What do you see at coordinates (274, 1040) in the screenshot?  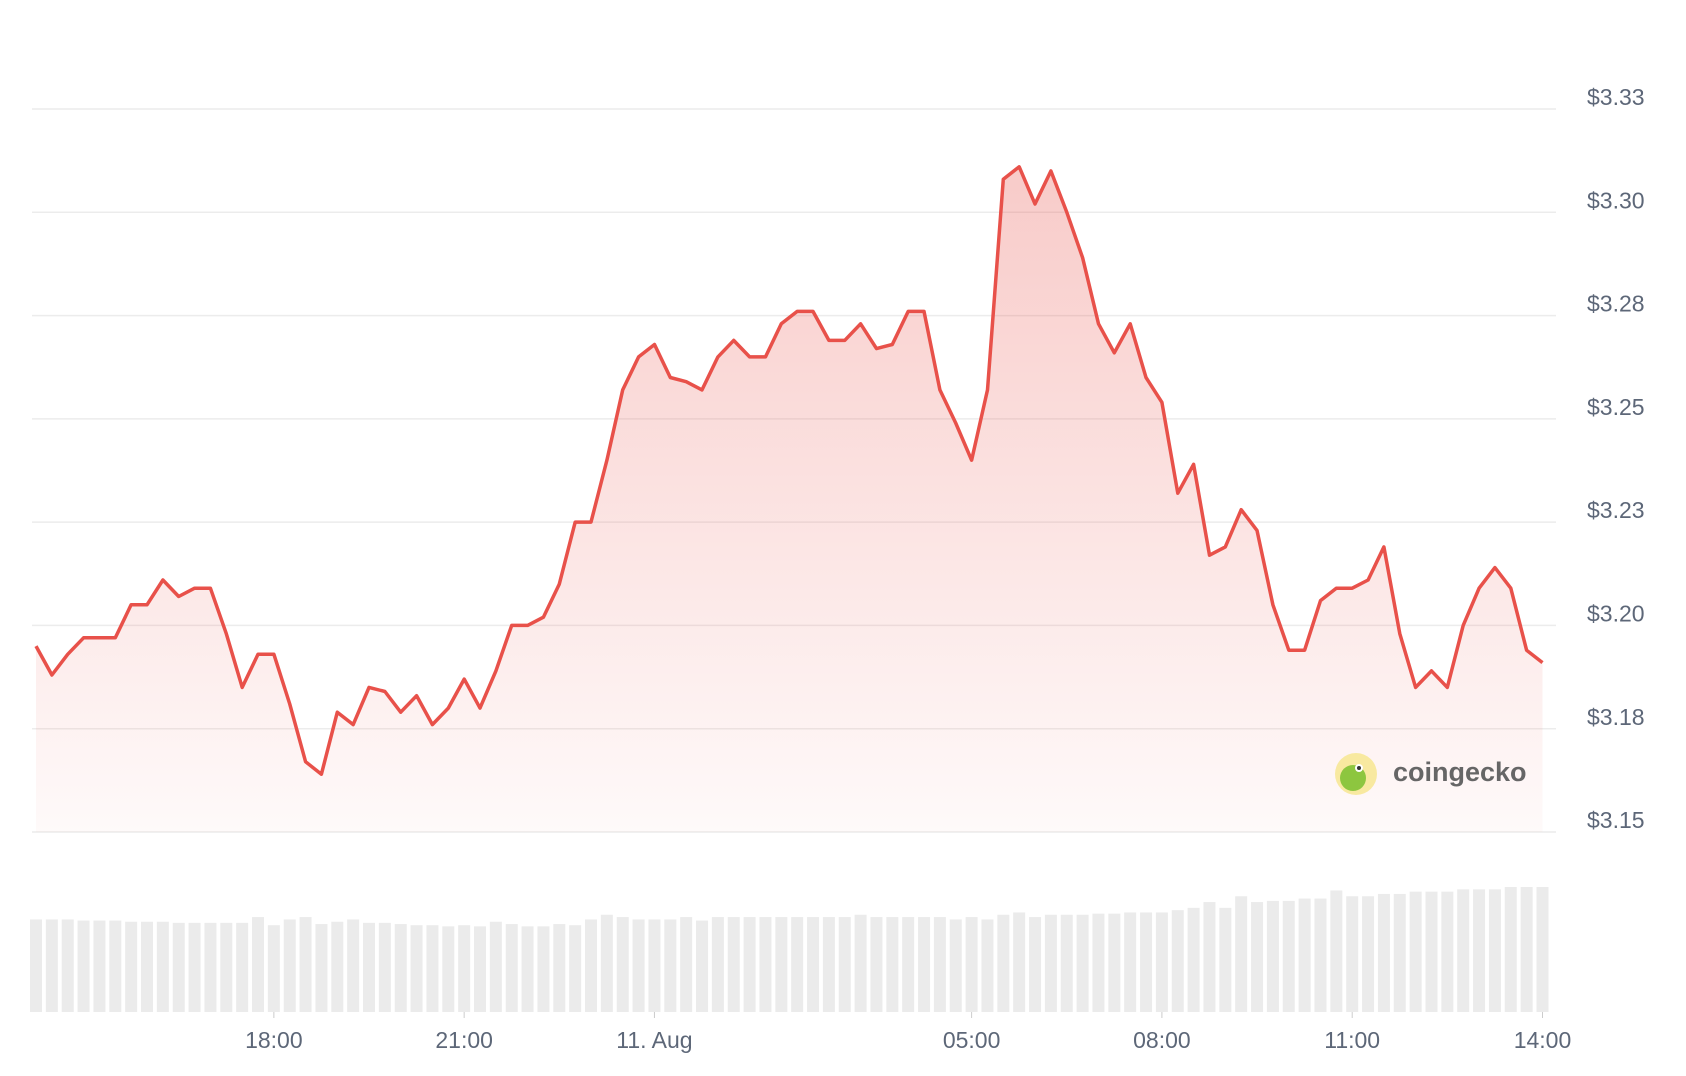 I see `x-tick-label: 18:00` at bounding box center [274, 1040].